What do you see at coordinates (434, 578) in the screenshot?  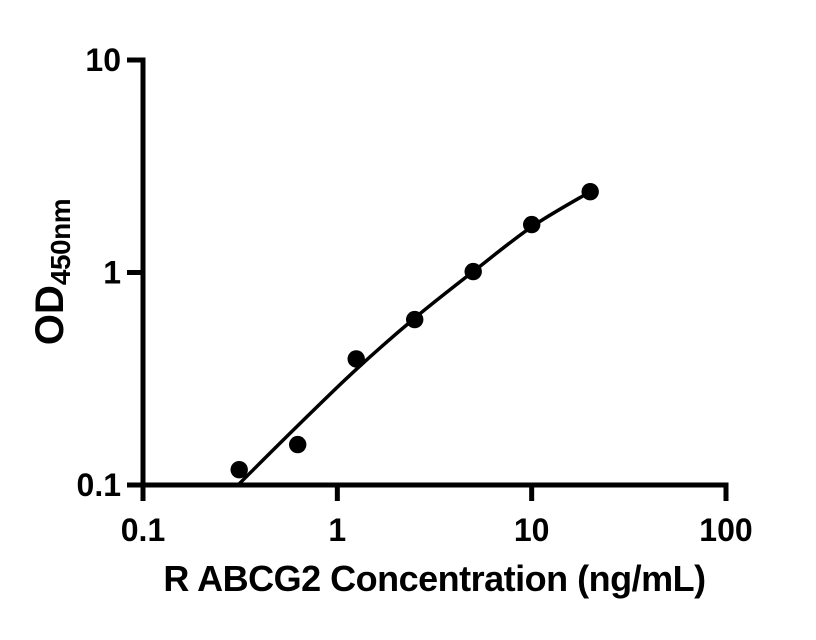 I see `x-axis-title: R ABCG2 Concentration (ng/mL)` at bounding box center [434, 578].